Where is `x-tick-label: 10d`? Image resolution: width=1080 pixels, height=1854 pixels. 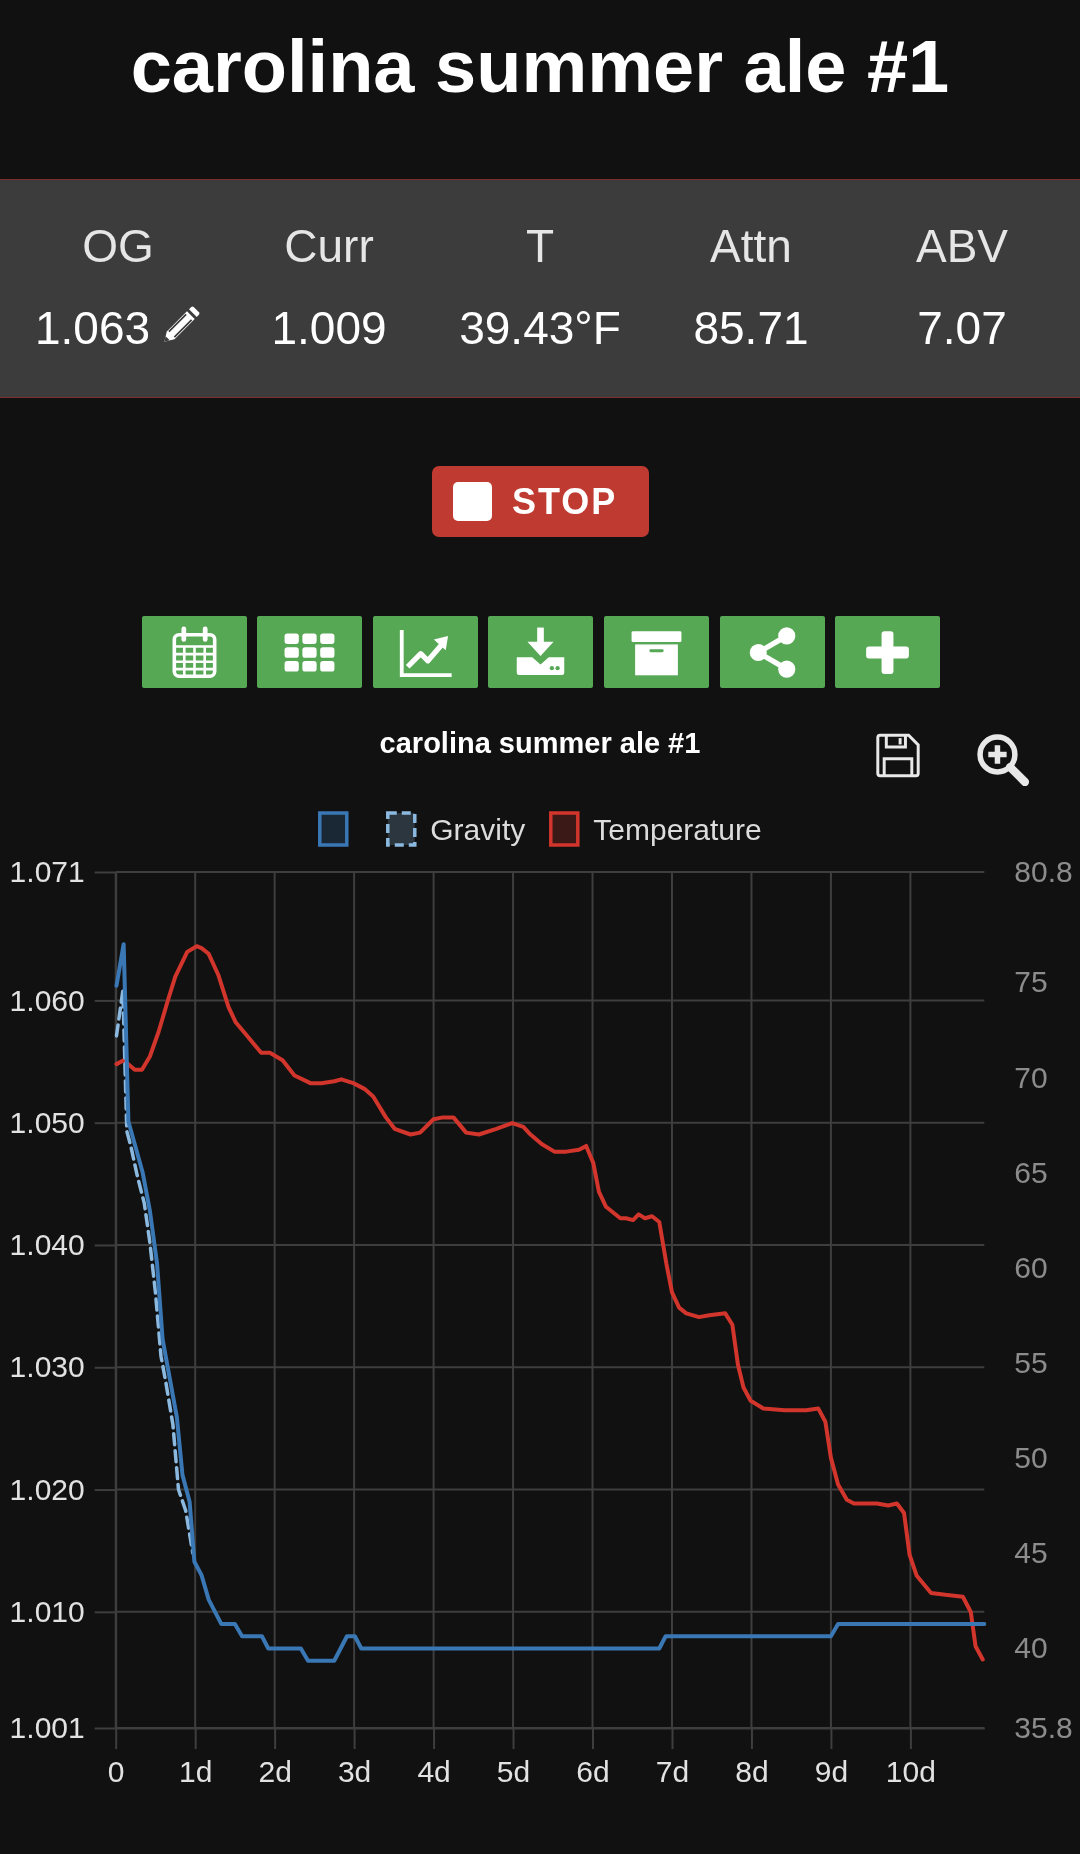 x-tick-label: 10d is located at coordinates (910, 1772).